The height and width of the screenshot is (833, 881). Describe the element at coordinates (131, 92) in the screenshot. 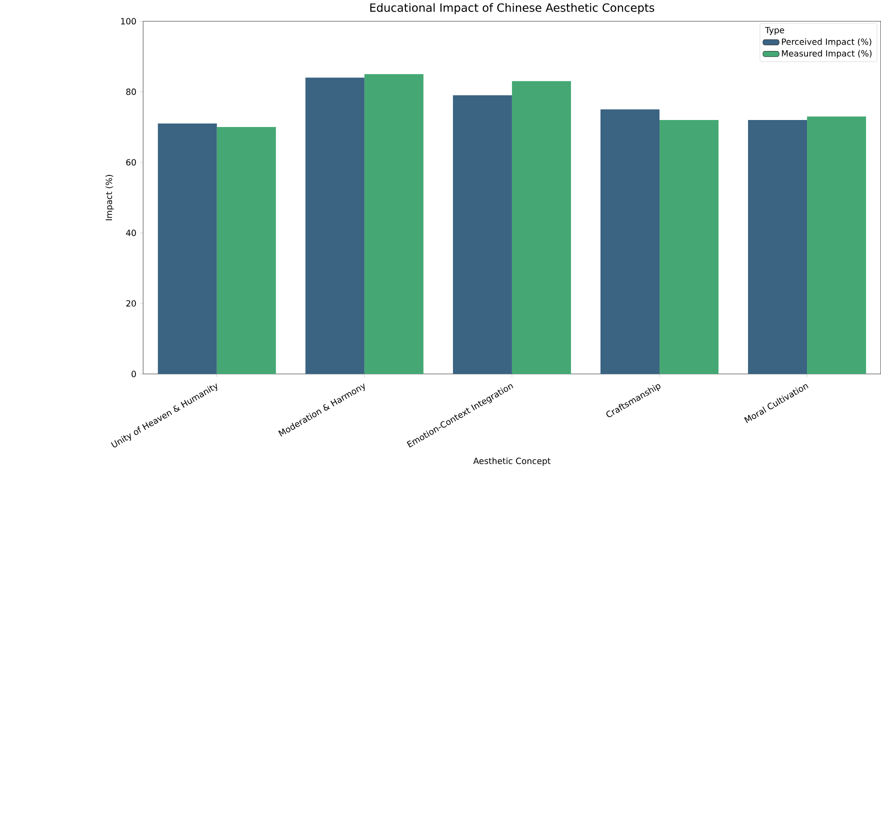

I see `y-tick-label: 80` at that location.